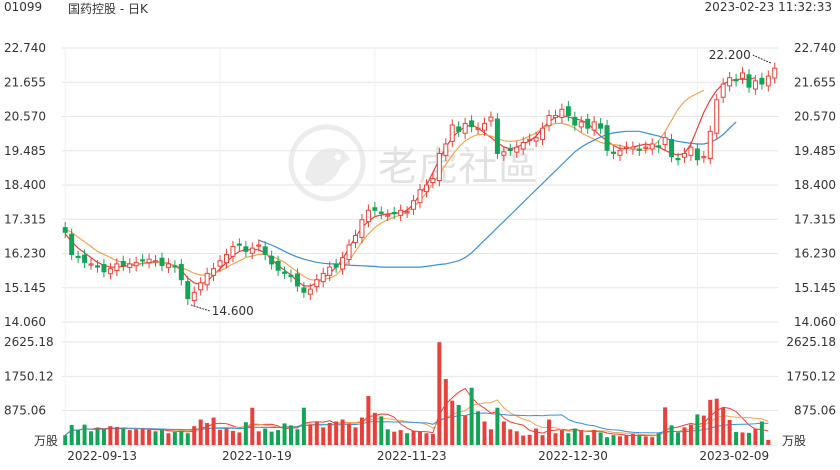 Image resolution: width=840 pixels, height=470 pixels. I want to click on price-tick-label-right: 22.740, so click(815, 48).